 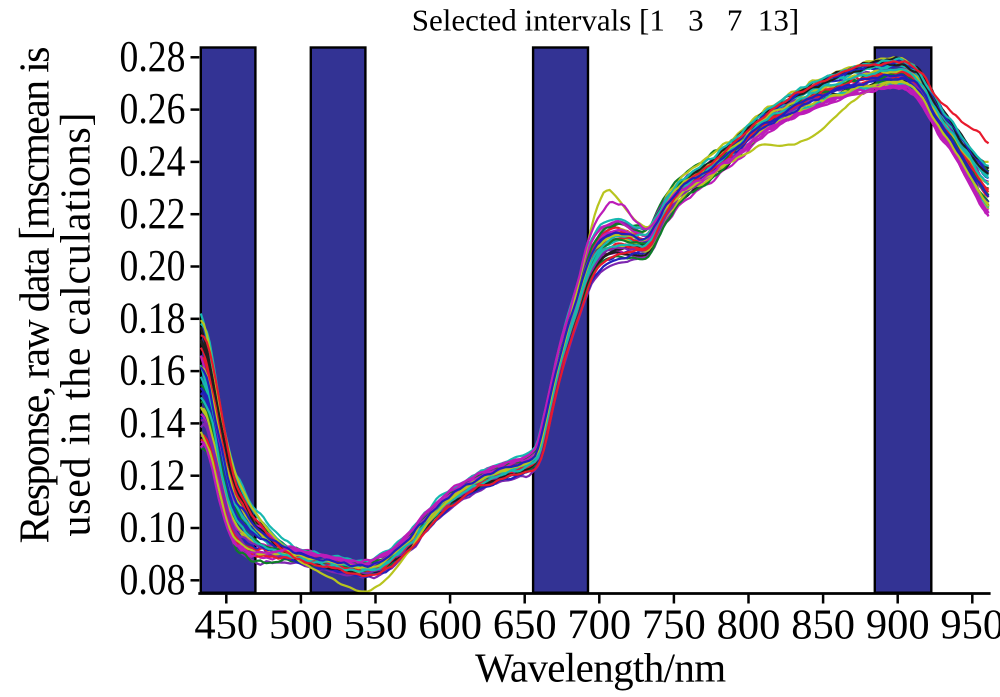 What do you see at coordinates (153, 579) in the screenshot?
I see `svg-text: 0.08` at bounding box center [153, 579].